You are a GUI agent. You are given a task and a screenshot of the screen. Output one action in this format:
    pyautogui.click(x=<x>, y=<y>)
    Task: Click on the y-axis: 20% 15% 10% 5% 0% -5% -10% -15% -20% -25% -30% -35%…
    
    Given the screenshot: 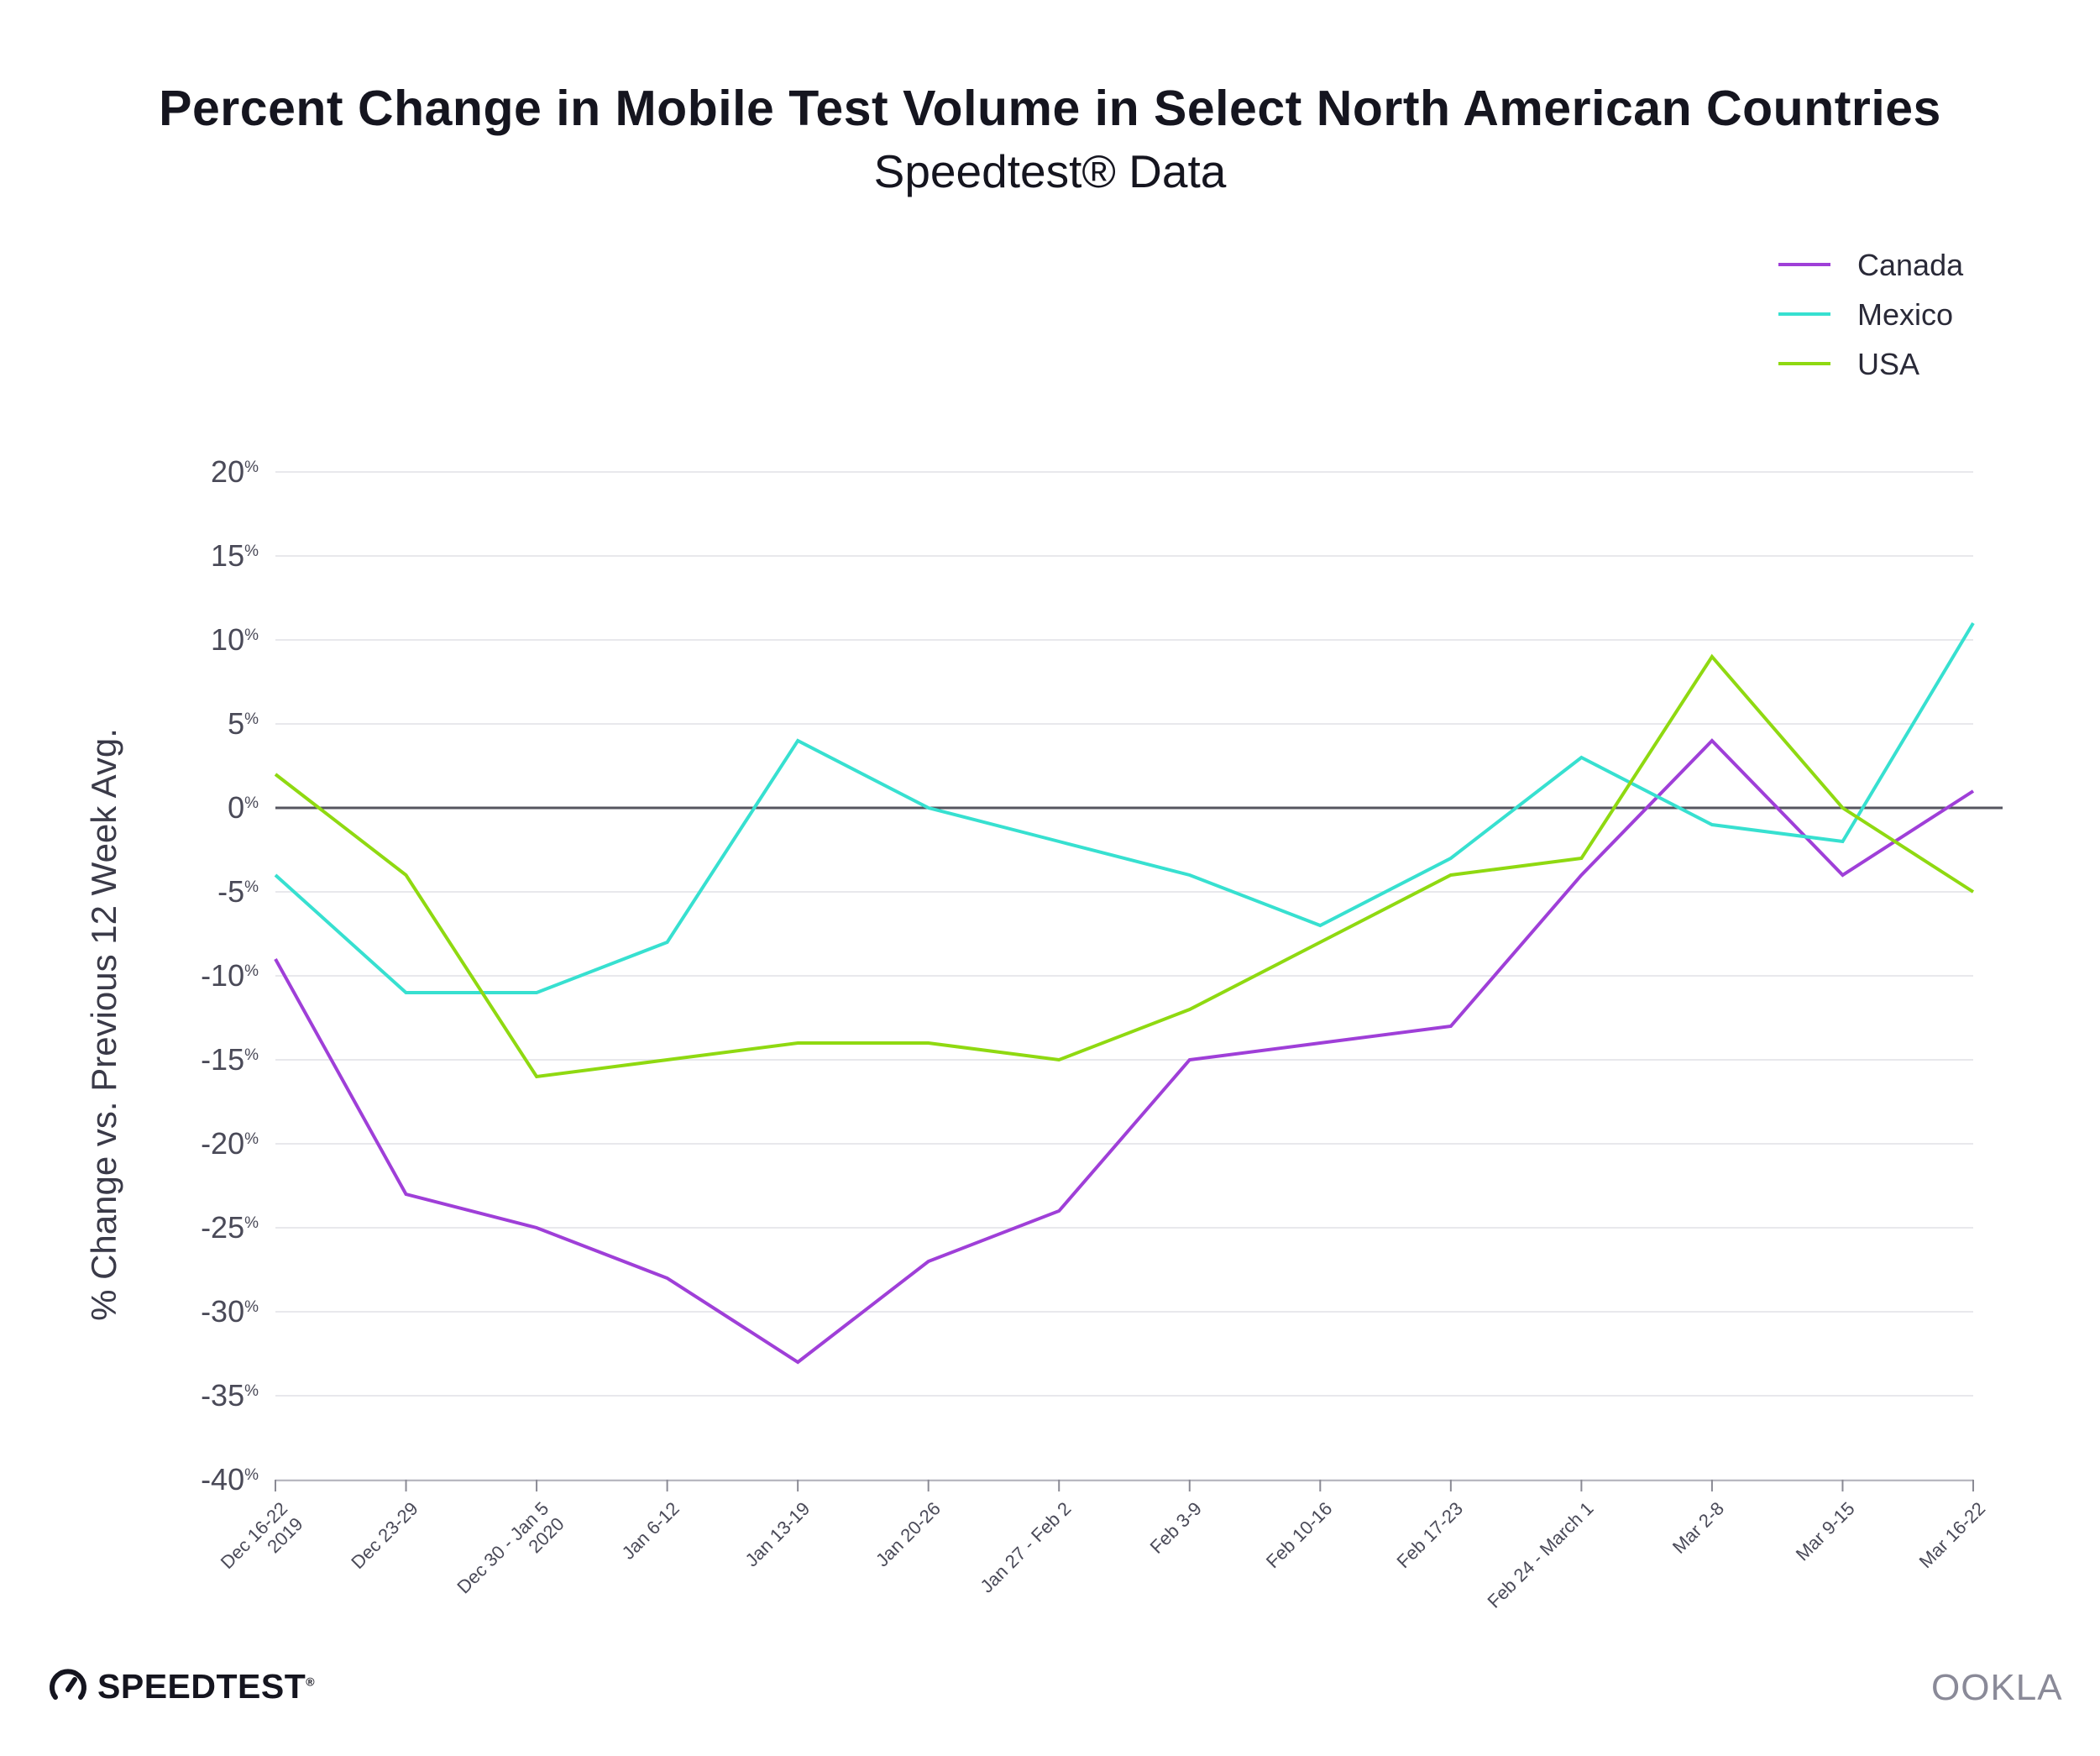 What is the action you would take?
    pyautogui.click(x=230, y=976)
    